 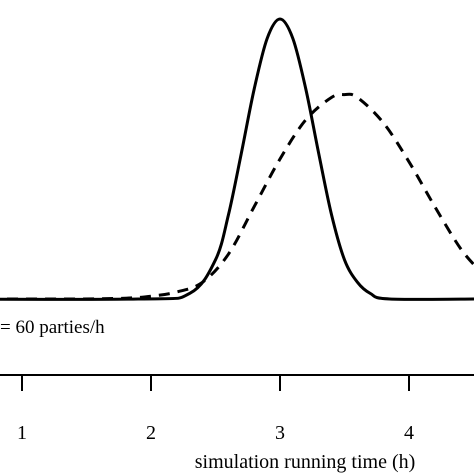 What do you see at coordinates (409, 433) in the screenshot?
I see `x-tick-label-4: 4` at bounding box center [409, 433].